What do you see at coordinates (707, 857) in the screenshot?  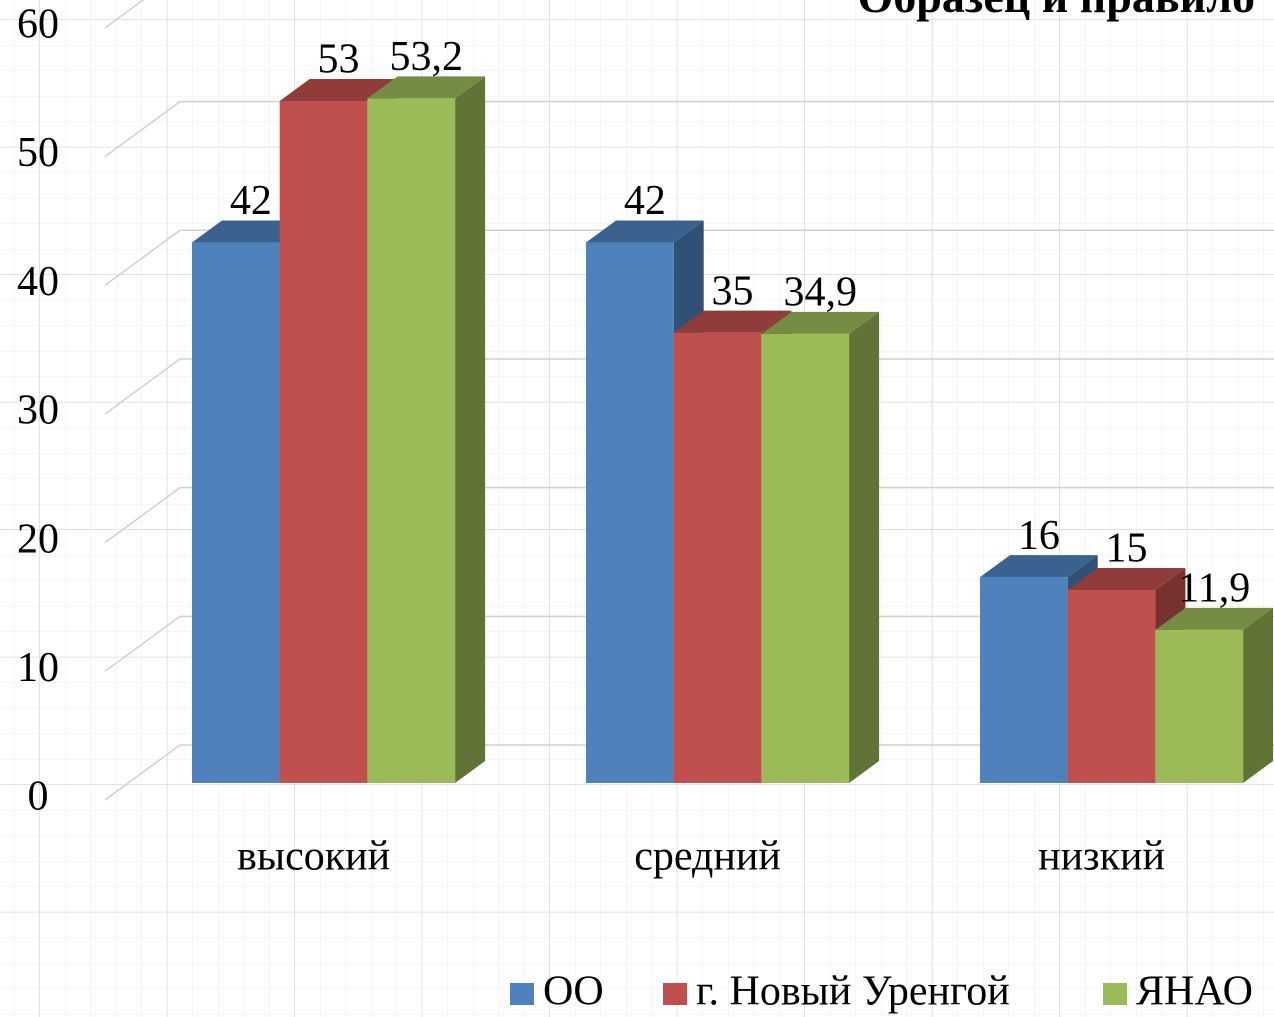 I see `x-tick-label: средний` at bounding box center [707, 857].